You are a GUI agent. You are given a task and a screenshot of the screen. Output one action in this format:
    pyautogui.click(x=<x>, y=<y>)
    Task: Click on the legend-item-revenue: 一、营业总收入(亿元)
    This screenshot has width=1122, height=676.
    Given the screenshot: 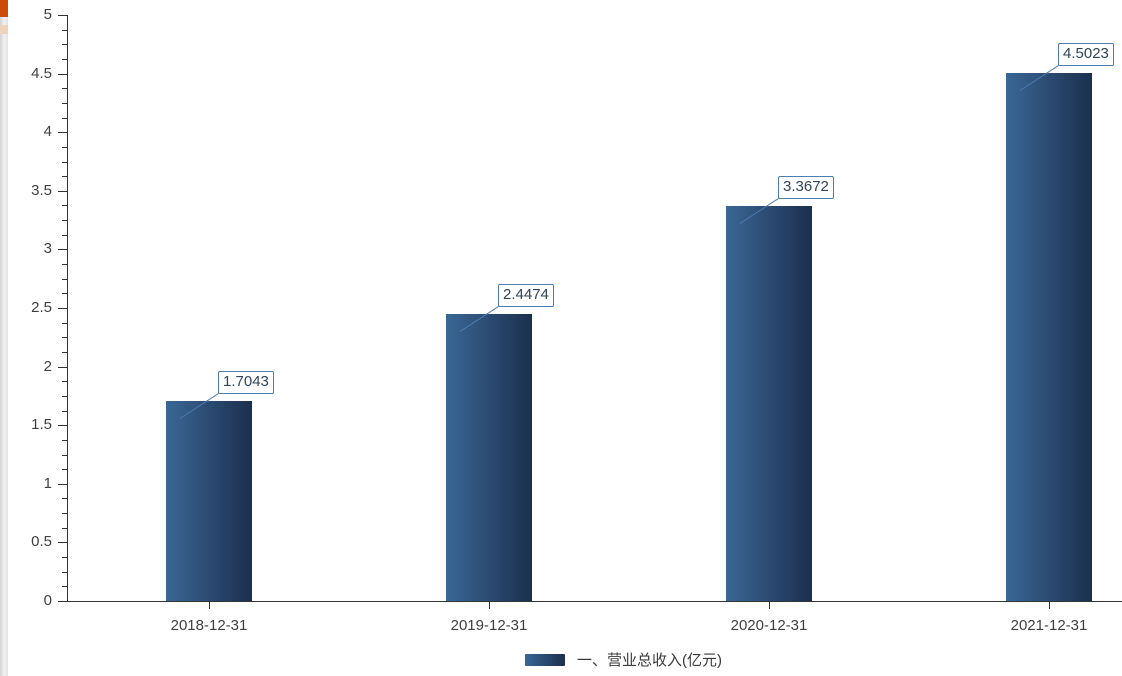 What is the action you would take?
    pyautogui.click(x=623, y=659)
    